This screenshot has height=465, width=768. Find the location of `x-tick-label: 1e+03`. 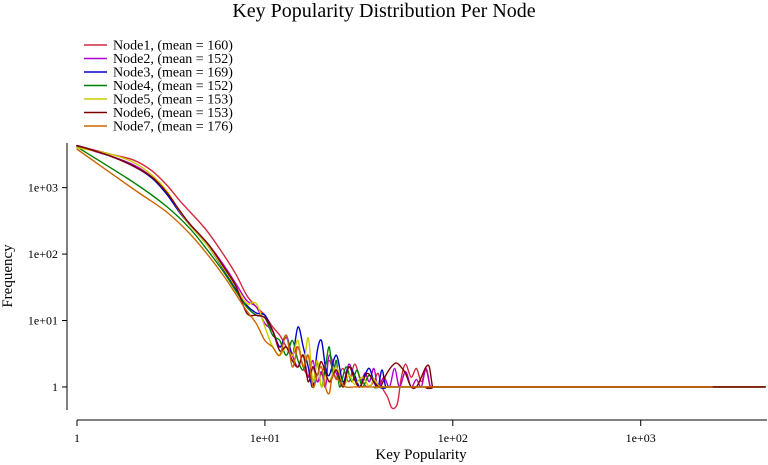

x-tick-label: 1e+03 is located at coordinates (641, 438).